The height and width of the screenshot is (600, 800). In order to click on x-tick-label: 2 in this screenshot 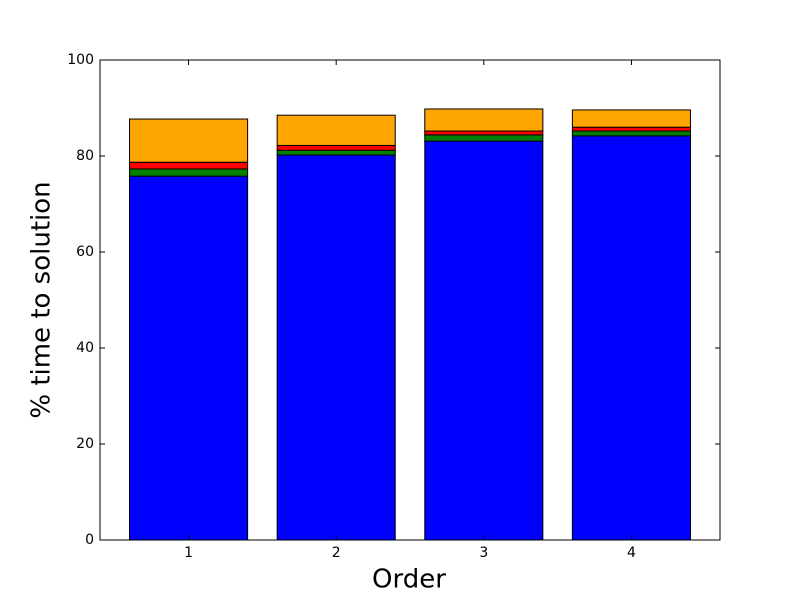, I will do `click(336, 553)`.